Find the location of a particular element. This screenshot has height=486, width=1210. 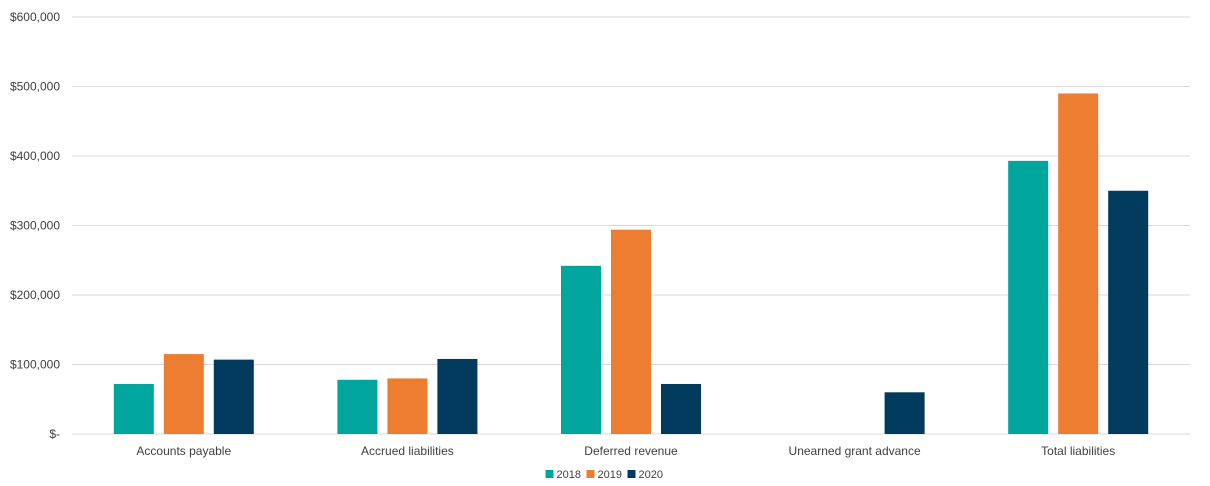

x-category-label: Unearned grant advance is located at coordinates (855, 451).